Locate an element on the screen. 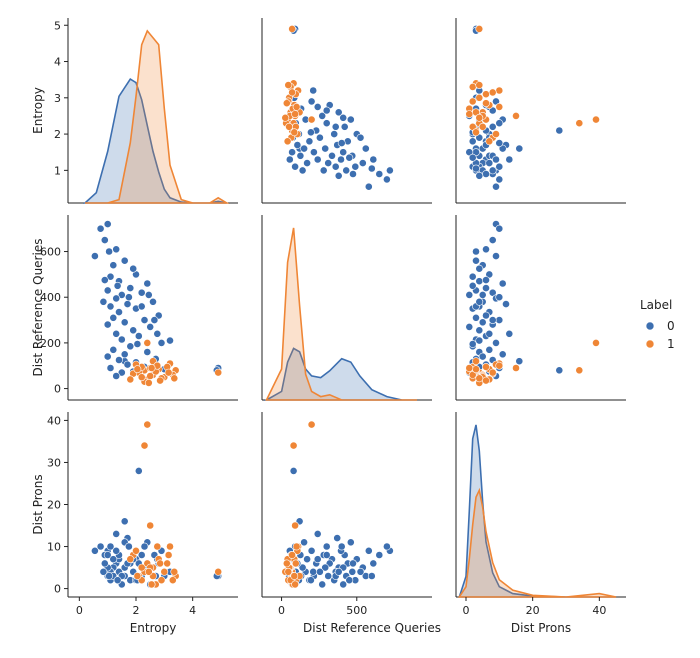 This screenshot has width=700, height=658. legend-label-0: 0 is located at coordinates (671, 326).